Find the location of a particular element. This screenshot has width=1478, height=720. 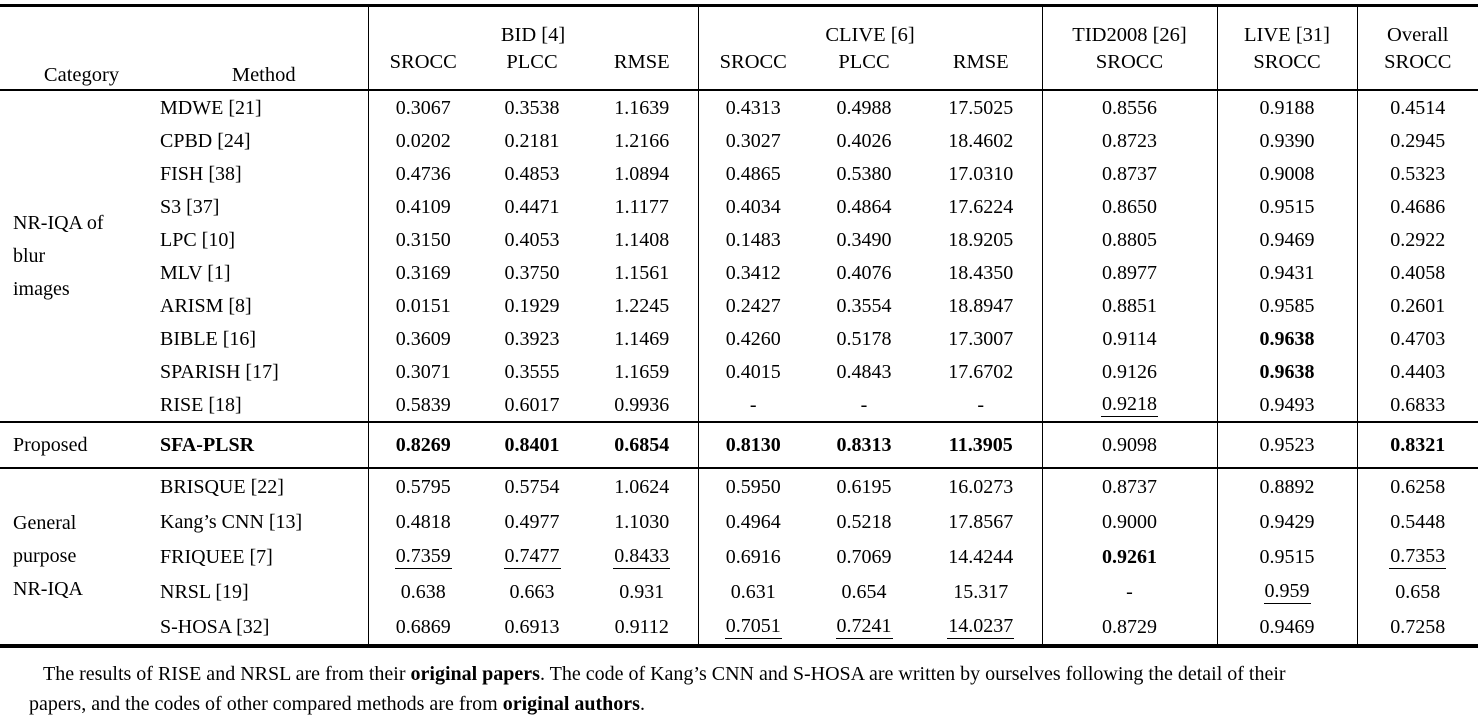

method-cell: RISE [18] is located at coordinates (201, 404).